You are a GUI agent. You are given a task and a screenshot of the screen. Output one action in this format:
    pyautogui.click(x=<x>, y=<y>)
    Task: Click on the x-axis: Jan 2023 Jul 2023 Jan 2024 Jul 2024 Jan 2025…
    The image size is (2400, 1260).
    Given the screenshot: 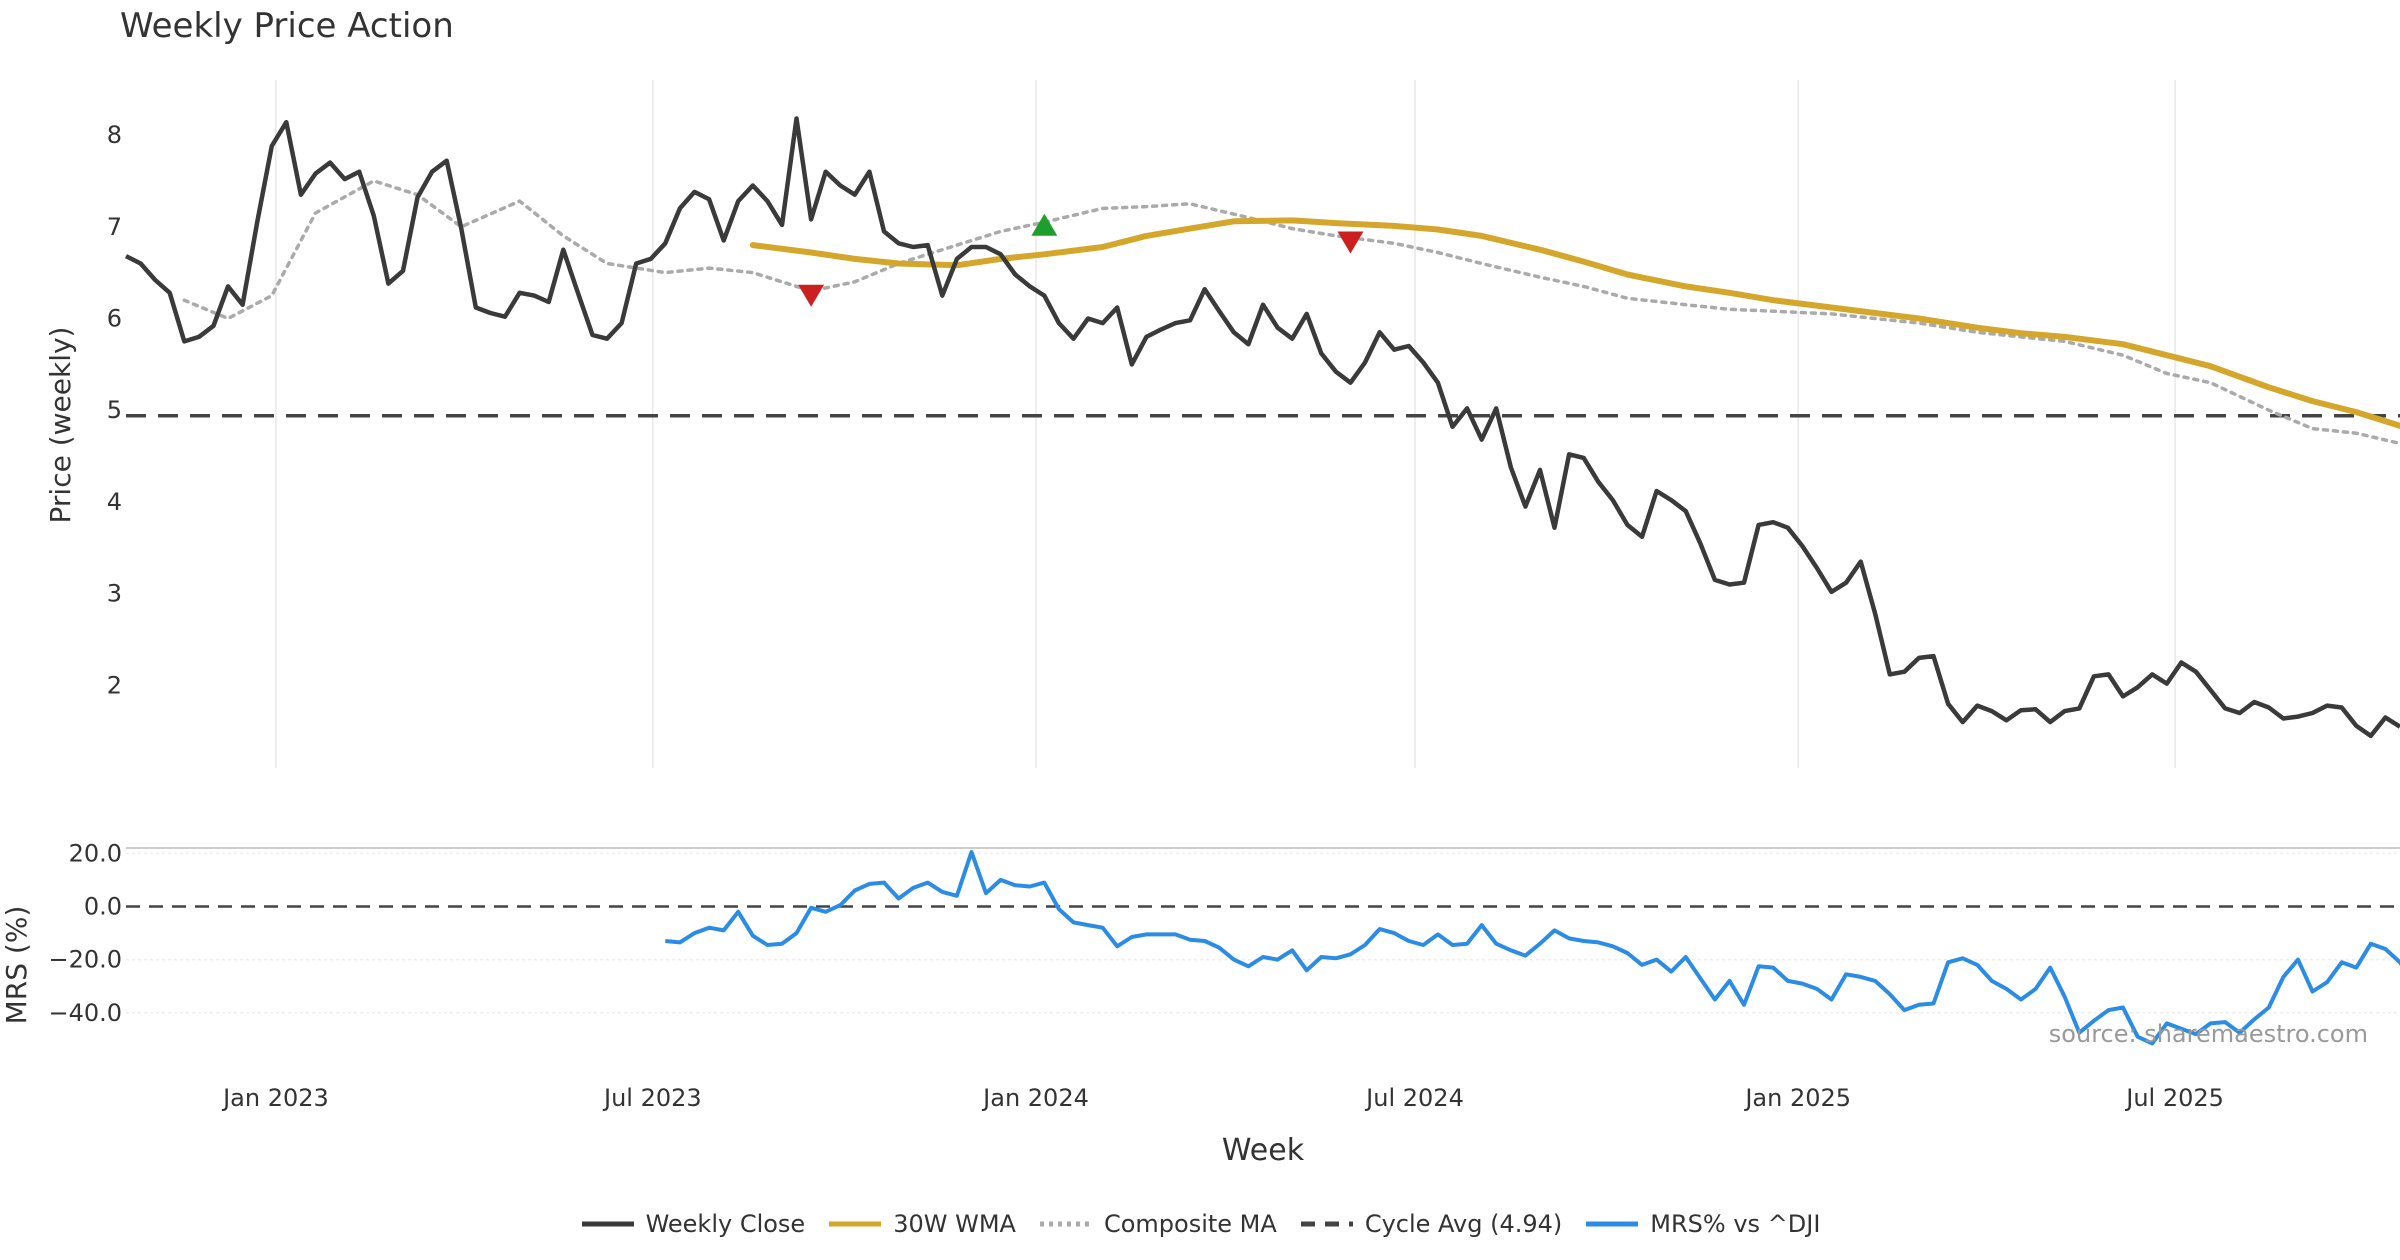 What is the action you would take?
    pyautogui.click(x=1222, y=1098)
    